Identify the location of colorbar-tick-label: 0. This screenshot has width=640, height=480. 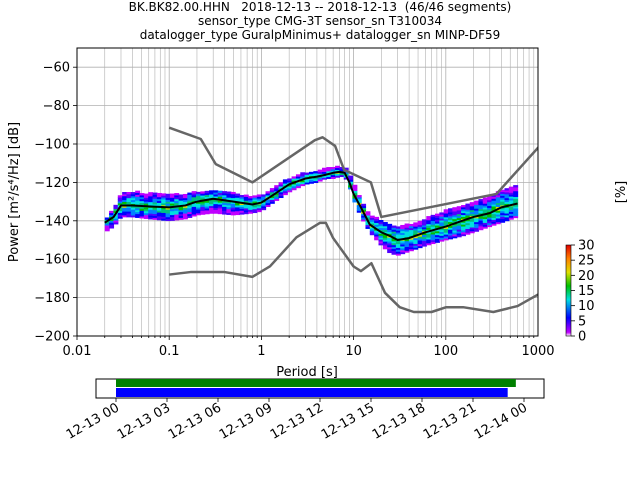
(582, 337).